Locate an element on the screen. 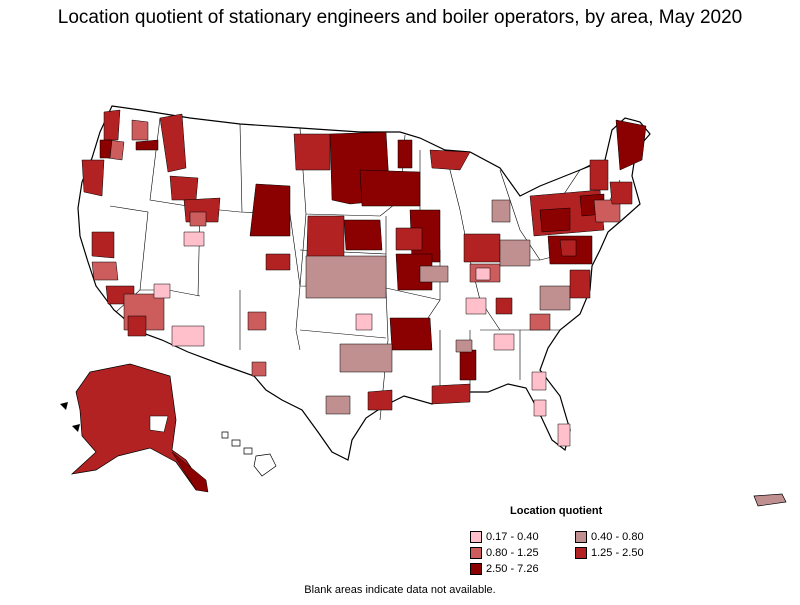 Image resolution: width=800 pixels, height=605 pixels. data-availability-note: Blank areas indicate data not available. is located at coordinates (400, 590).